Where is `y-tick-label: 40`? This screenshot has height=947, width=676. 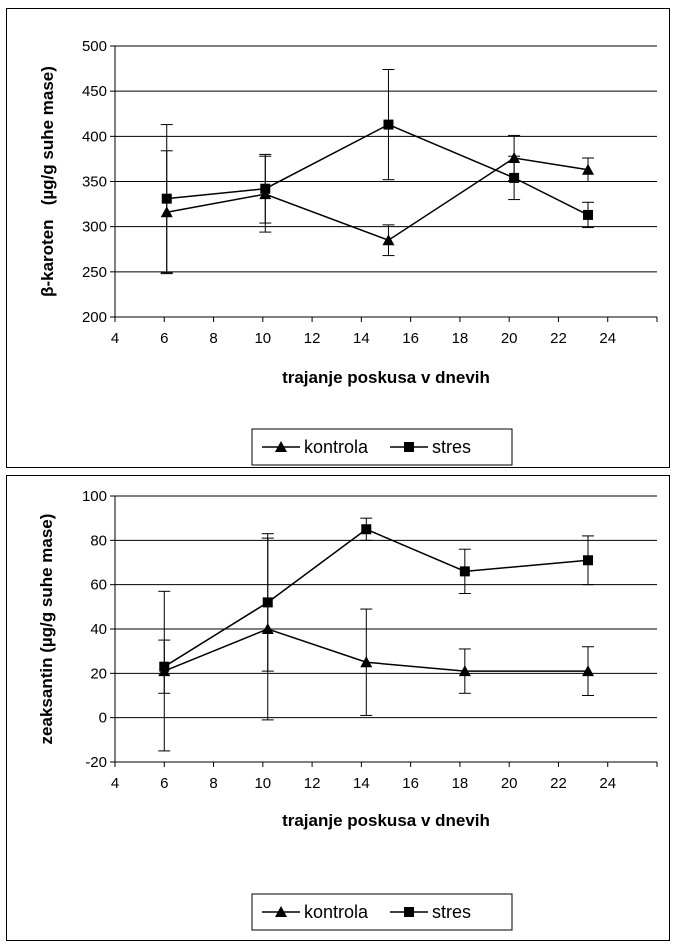 y-tick-label: 40 is located at coordinates (98, 629).